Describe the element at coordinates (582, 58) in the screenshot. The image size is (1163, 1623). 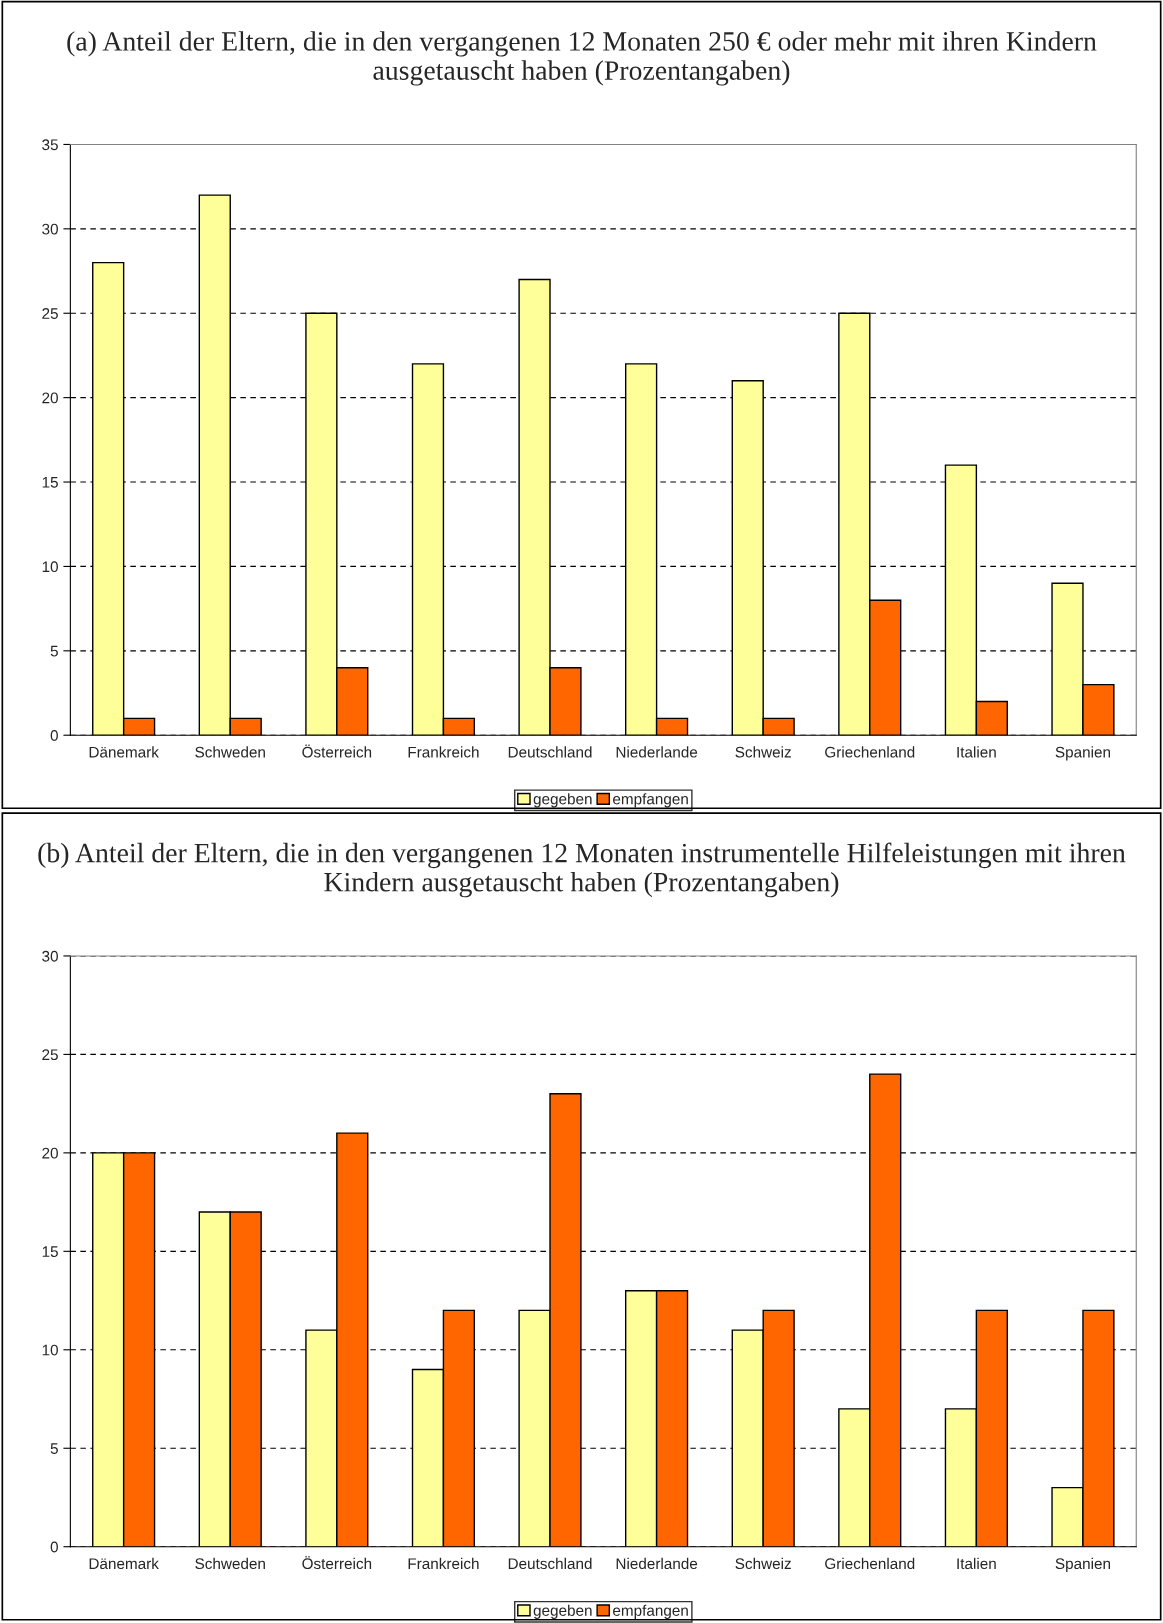
I see `chart-title: (a) Anteil der Eltern, die in den vergangenen 12 Monaten 250 € oder mehr mit ihren Kindern ausgetauscht haben (Prozentangaben)` at that location.